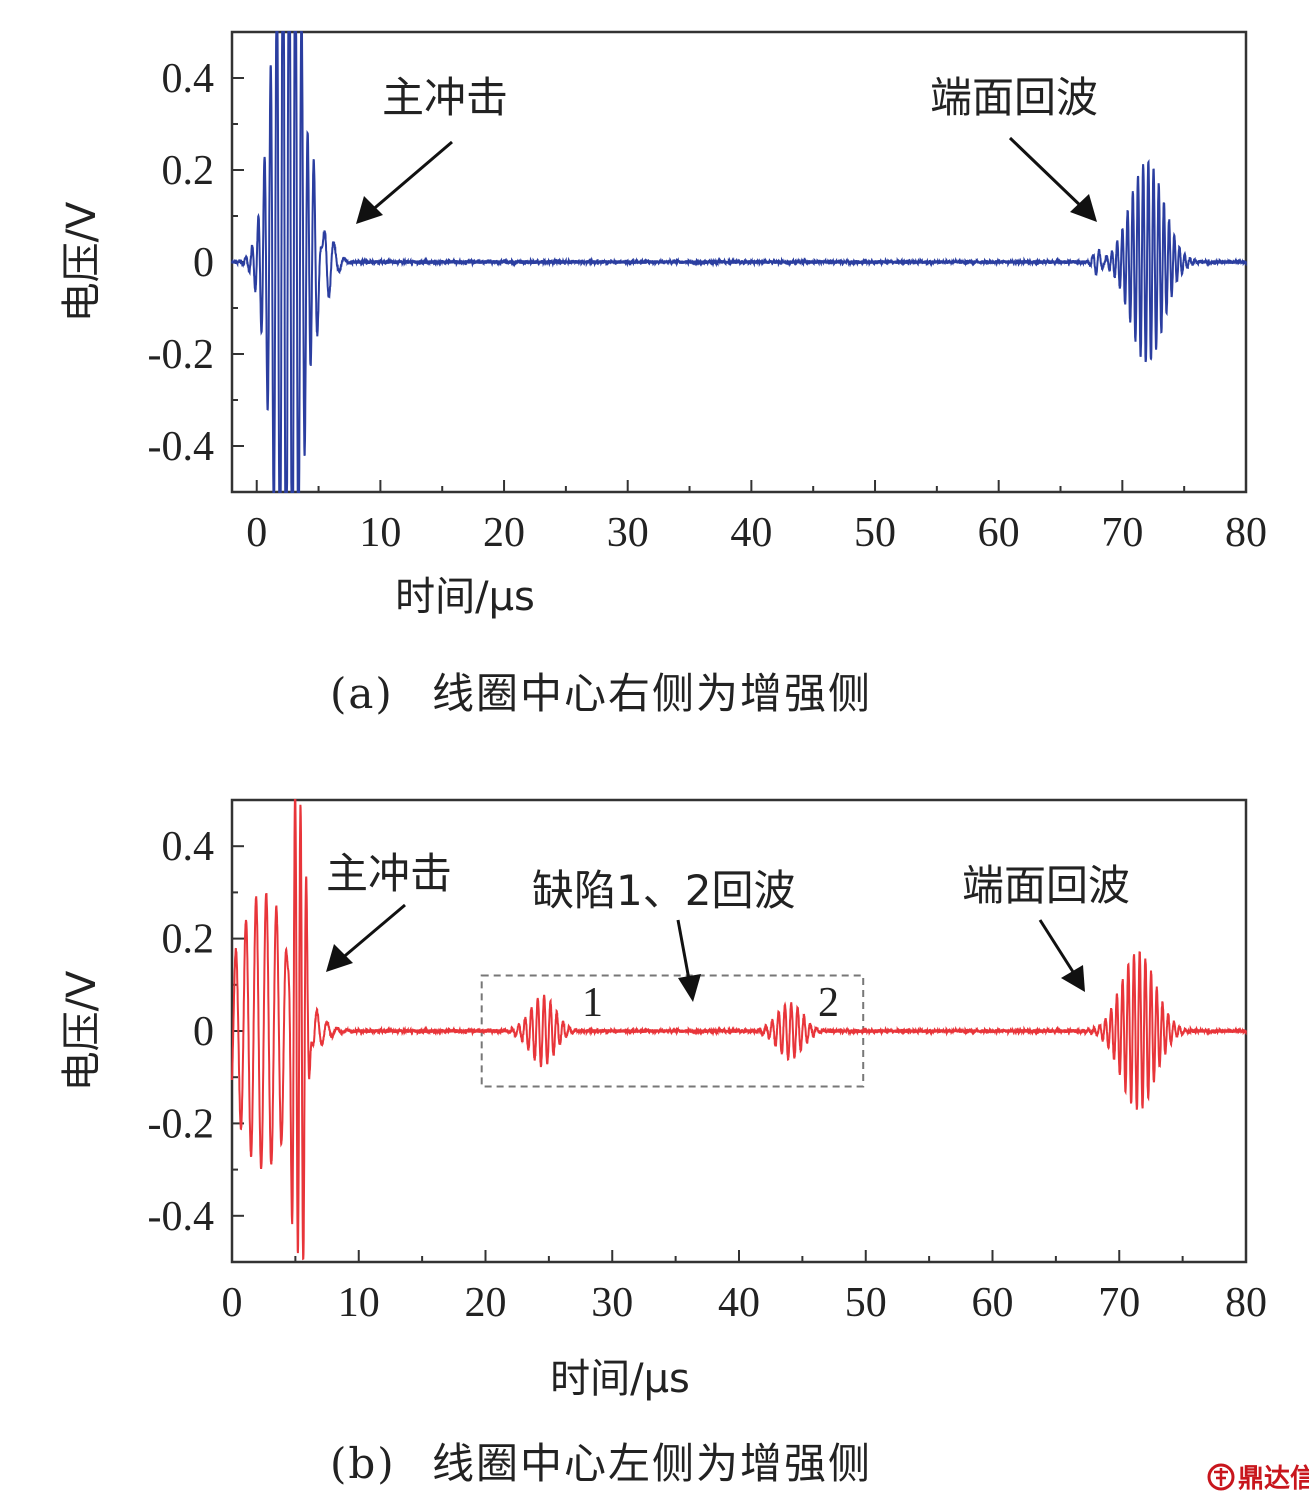 Image resolution: width=1309 pixels, height=1498 pixels. Describe the element at coordinates (652, 1463) in the screenshot. I see `caption-b: 线圈中心左侧为增强侧` at that location.